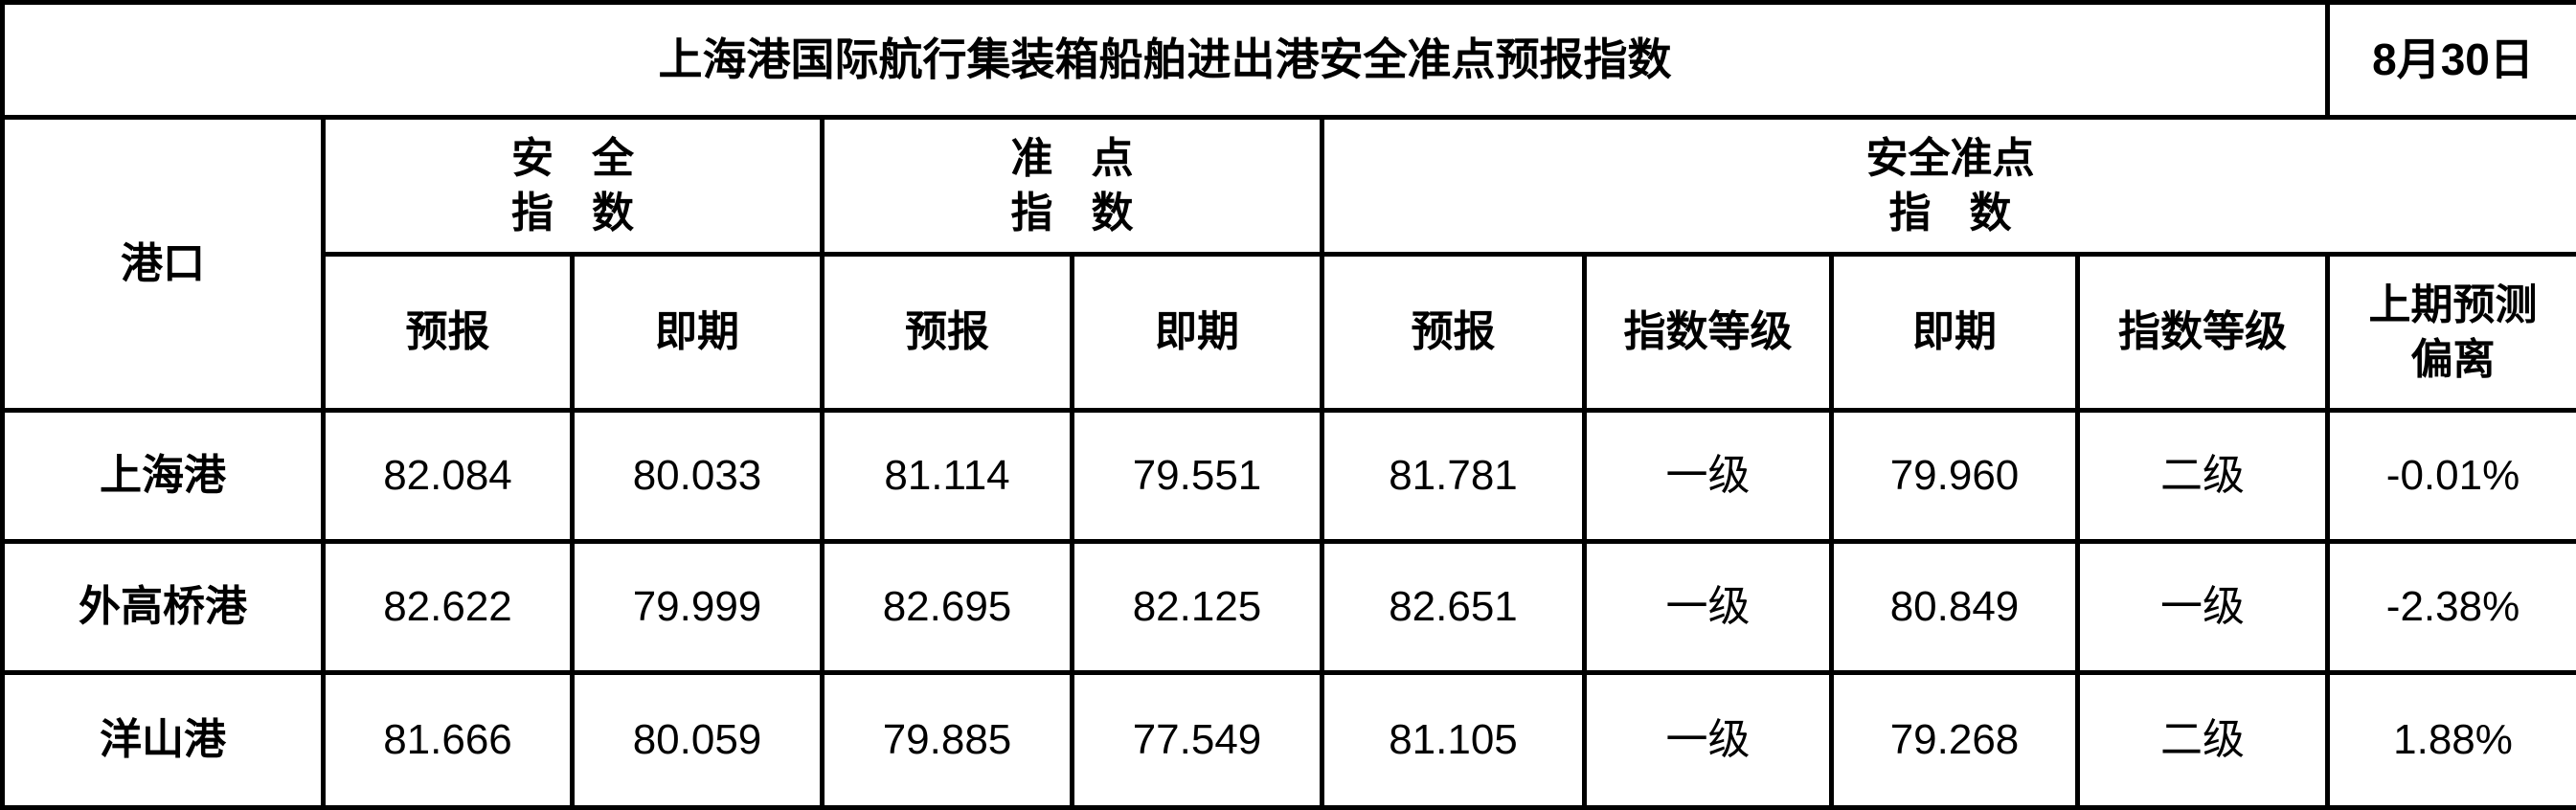 This screenshot has height=810, width=2576. Describe the element at coordinates (163, 477) in the screenshot. I see `port-name: 上海港` at that location.